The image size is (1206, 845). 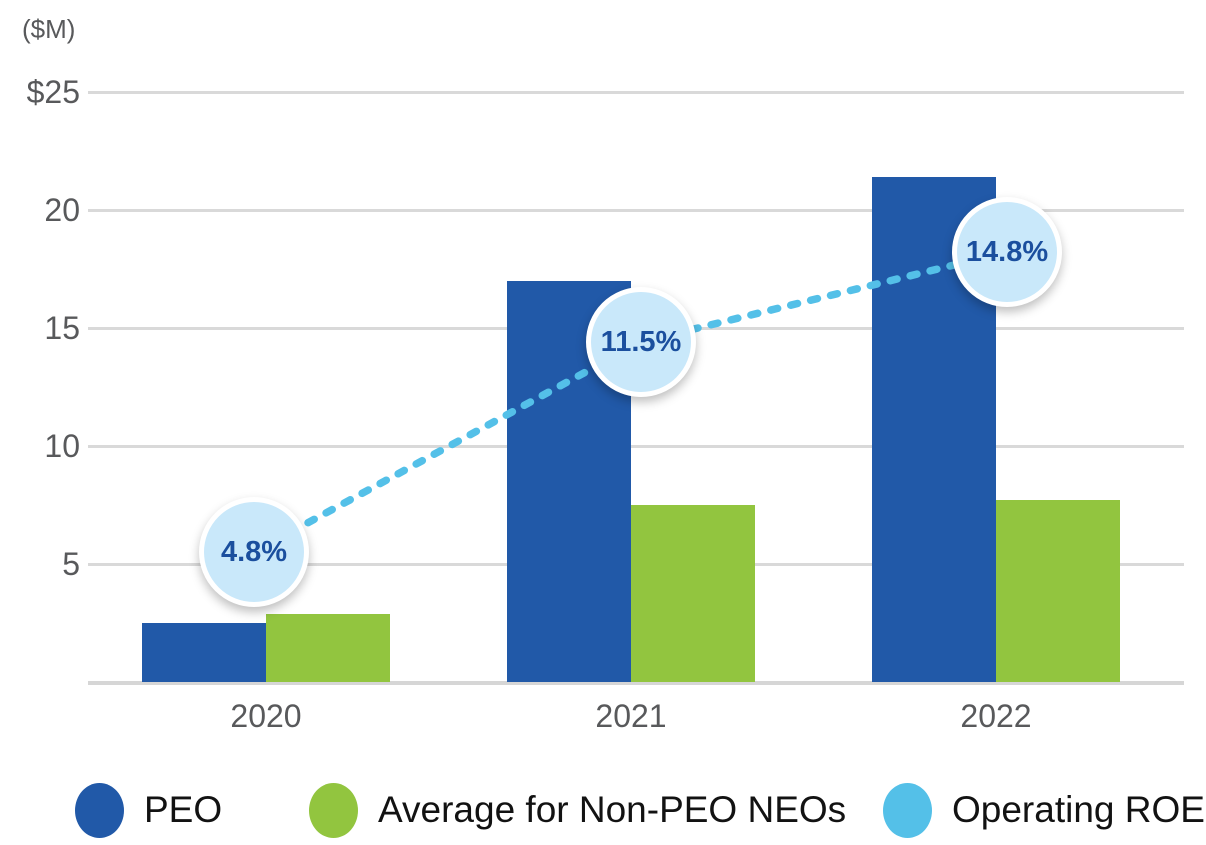 What do you see at coordinates (641, 342) in the screenshot?
I see `roe-marker-2021: 11.5%` at bounding box center [641, 342].